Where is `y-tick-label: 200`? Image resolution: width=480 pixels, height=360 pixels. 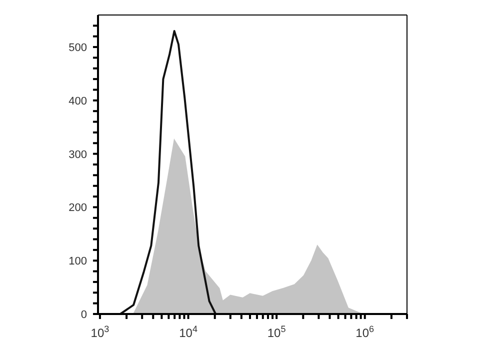
y-tick-label: 200 is located at coordinates (77, 208).